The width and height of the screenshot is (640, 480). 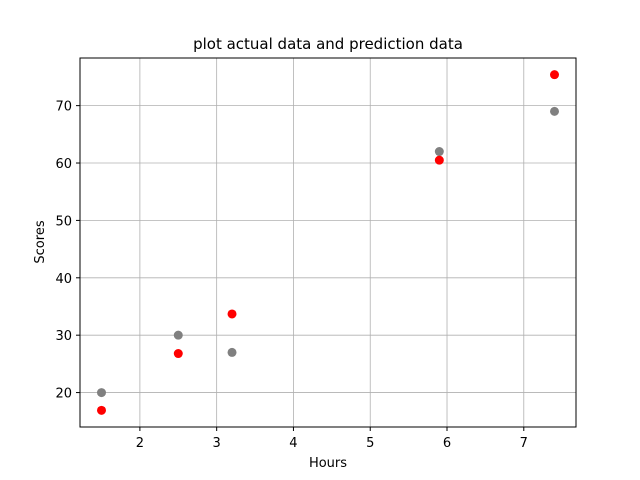 I want to click on x-tick-label: 6, so click(x=447, y=443).